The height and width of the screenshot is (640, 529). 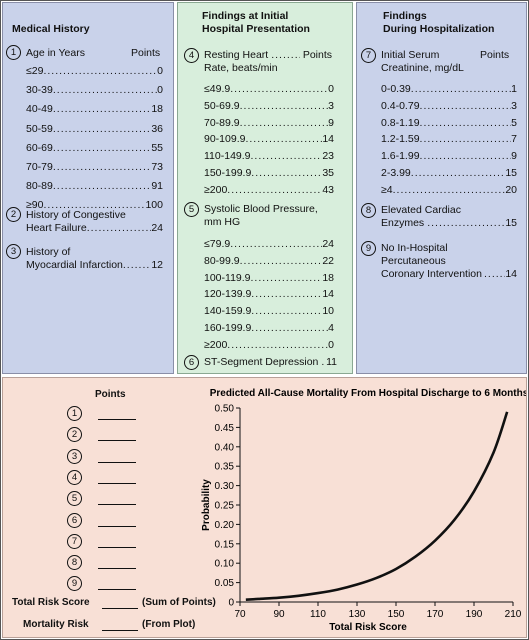 I want to click on sbp-row: 140-159.9 10, so click(x=269, y=311).